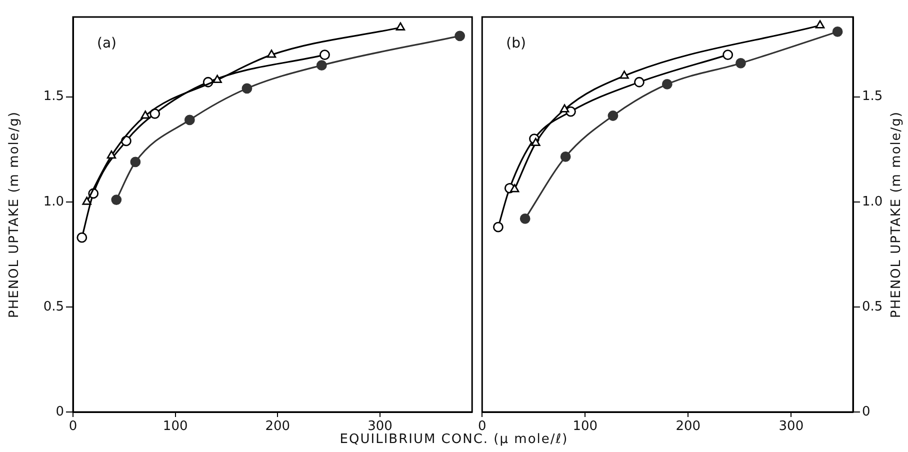 The image size is (908, 452). What do you see at coordinates (107, 44) in the screenshot?
I see `annotation: (a)` at bounding box center [107, 44].